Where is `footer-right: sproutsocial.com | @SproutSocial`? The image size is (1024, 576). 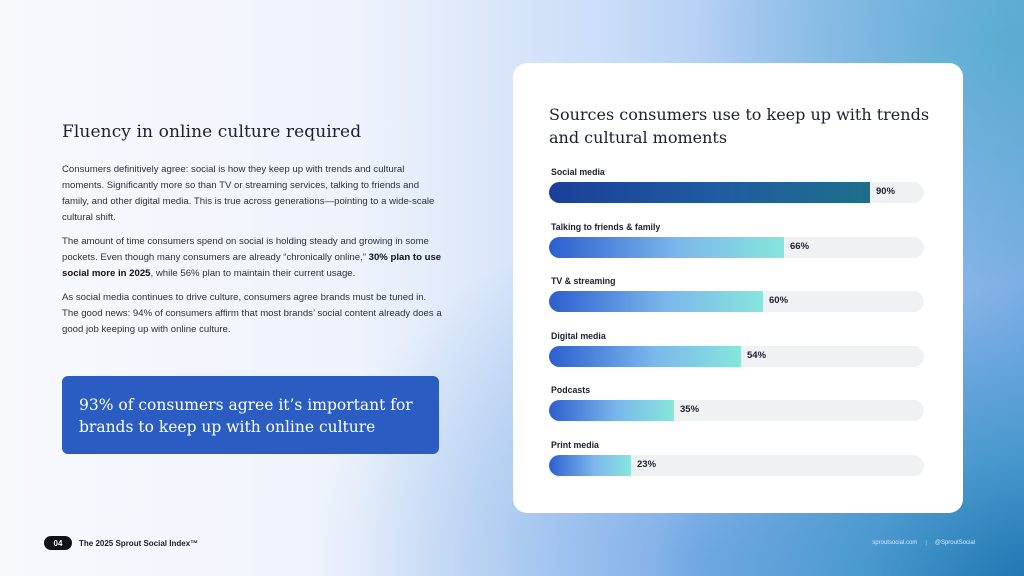
footer-right: sproutsocial.com | @SproutSocial is located at coordinates (923, 543).